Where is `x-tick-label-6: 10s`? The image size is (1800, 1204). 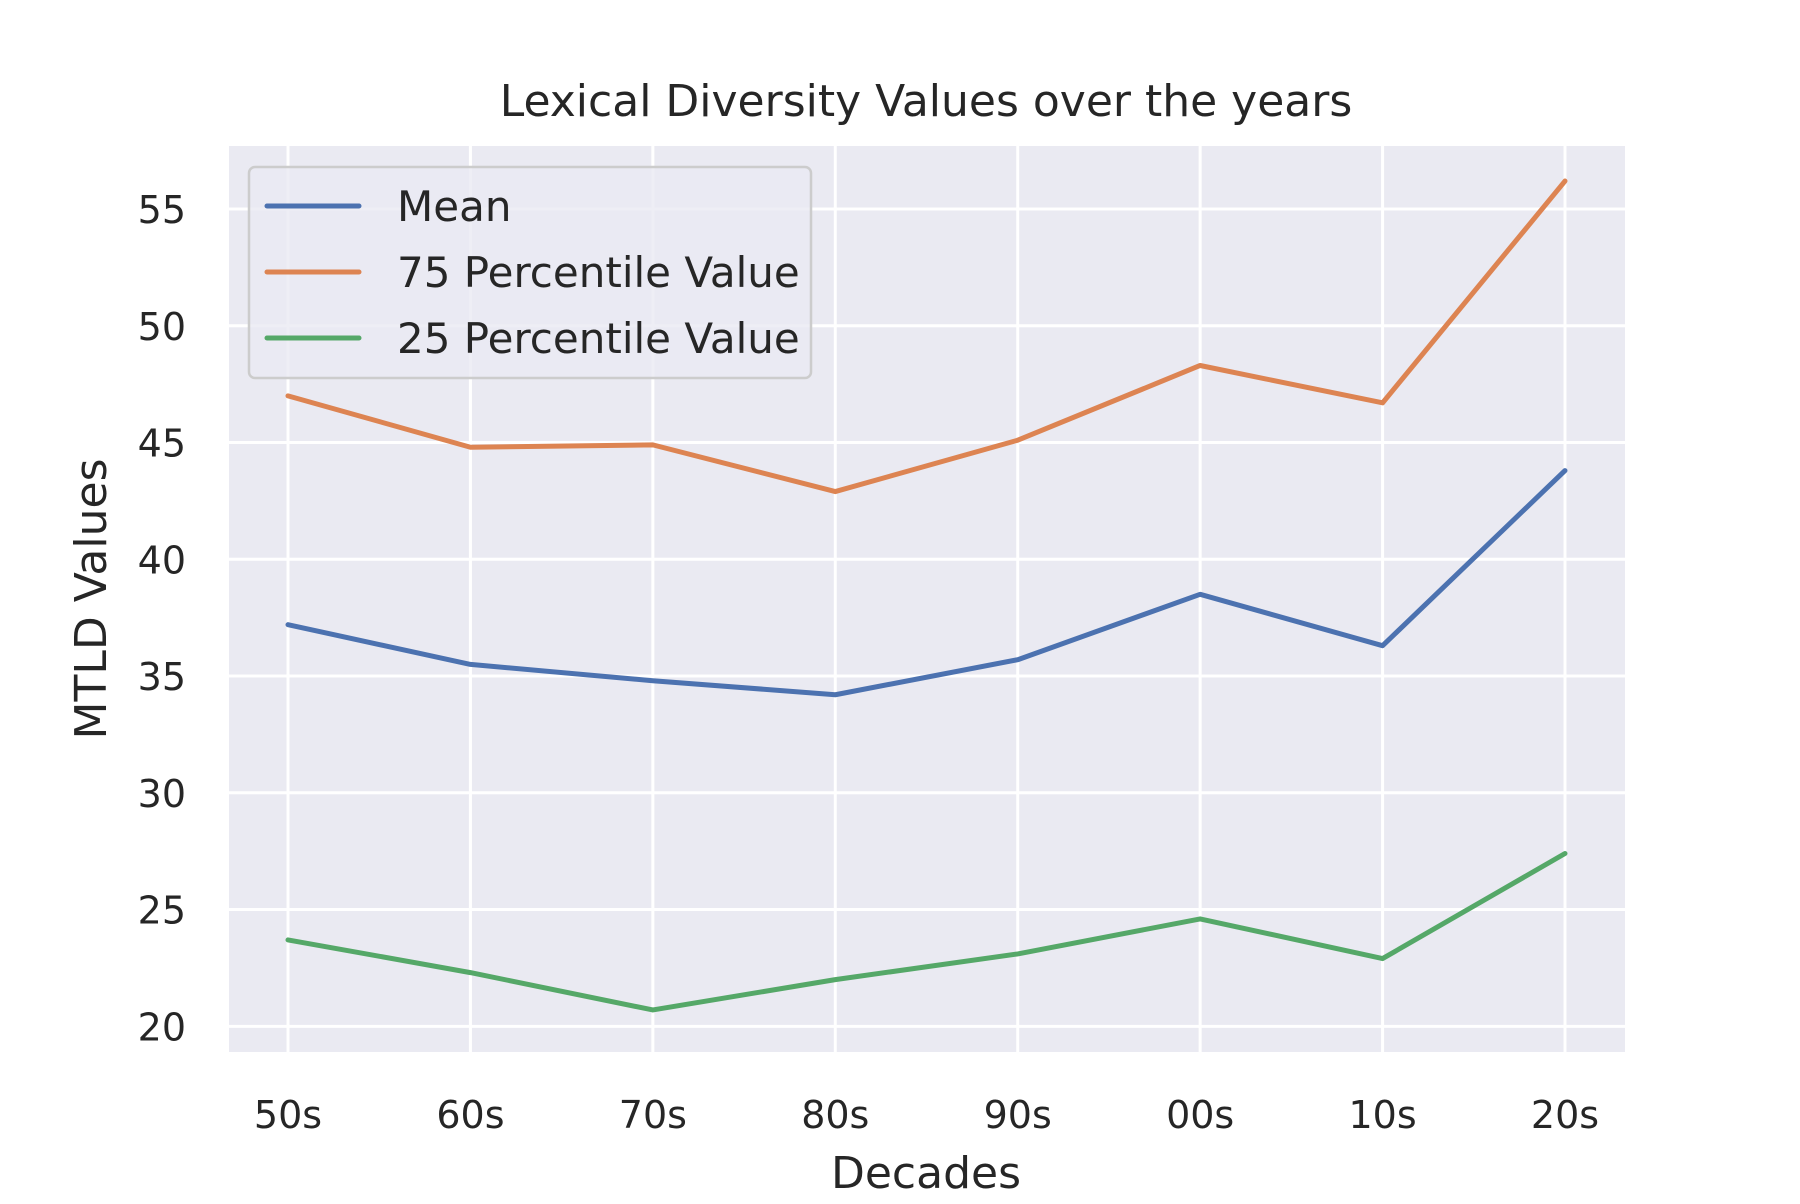 x-tick-label-6: 10s is located at coordinates (1382, 1115).